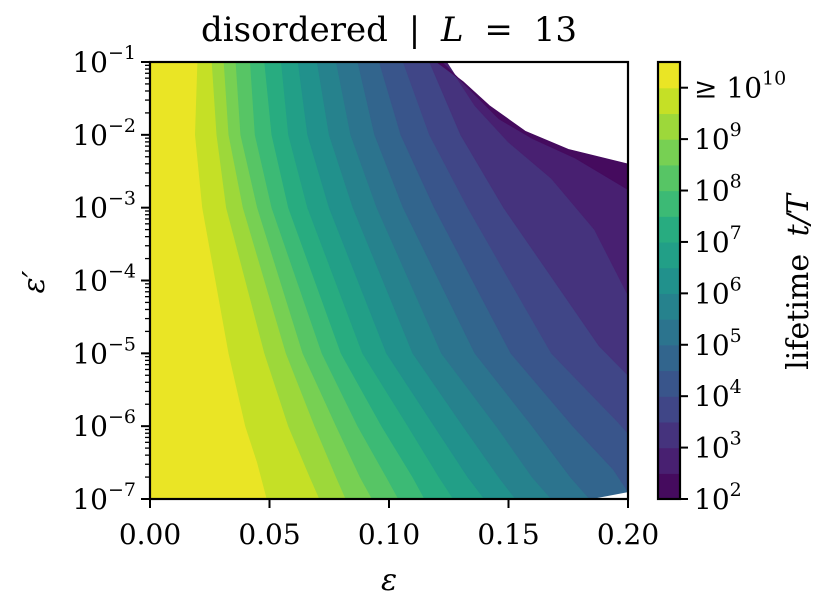 This screenshot has height=610, width=831. I want to click on colorbar-bands, so click(669, 281).